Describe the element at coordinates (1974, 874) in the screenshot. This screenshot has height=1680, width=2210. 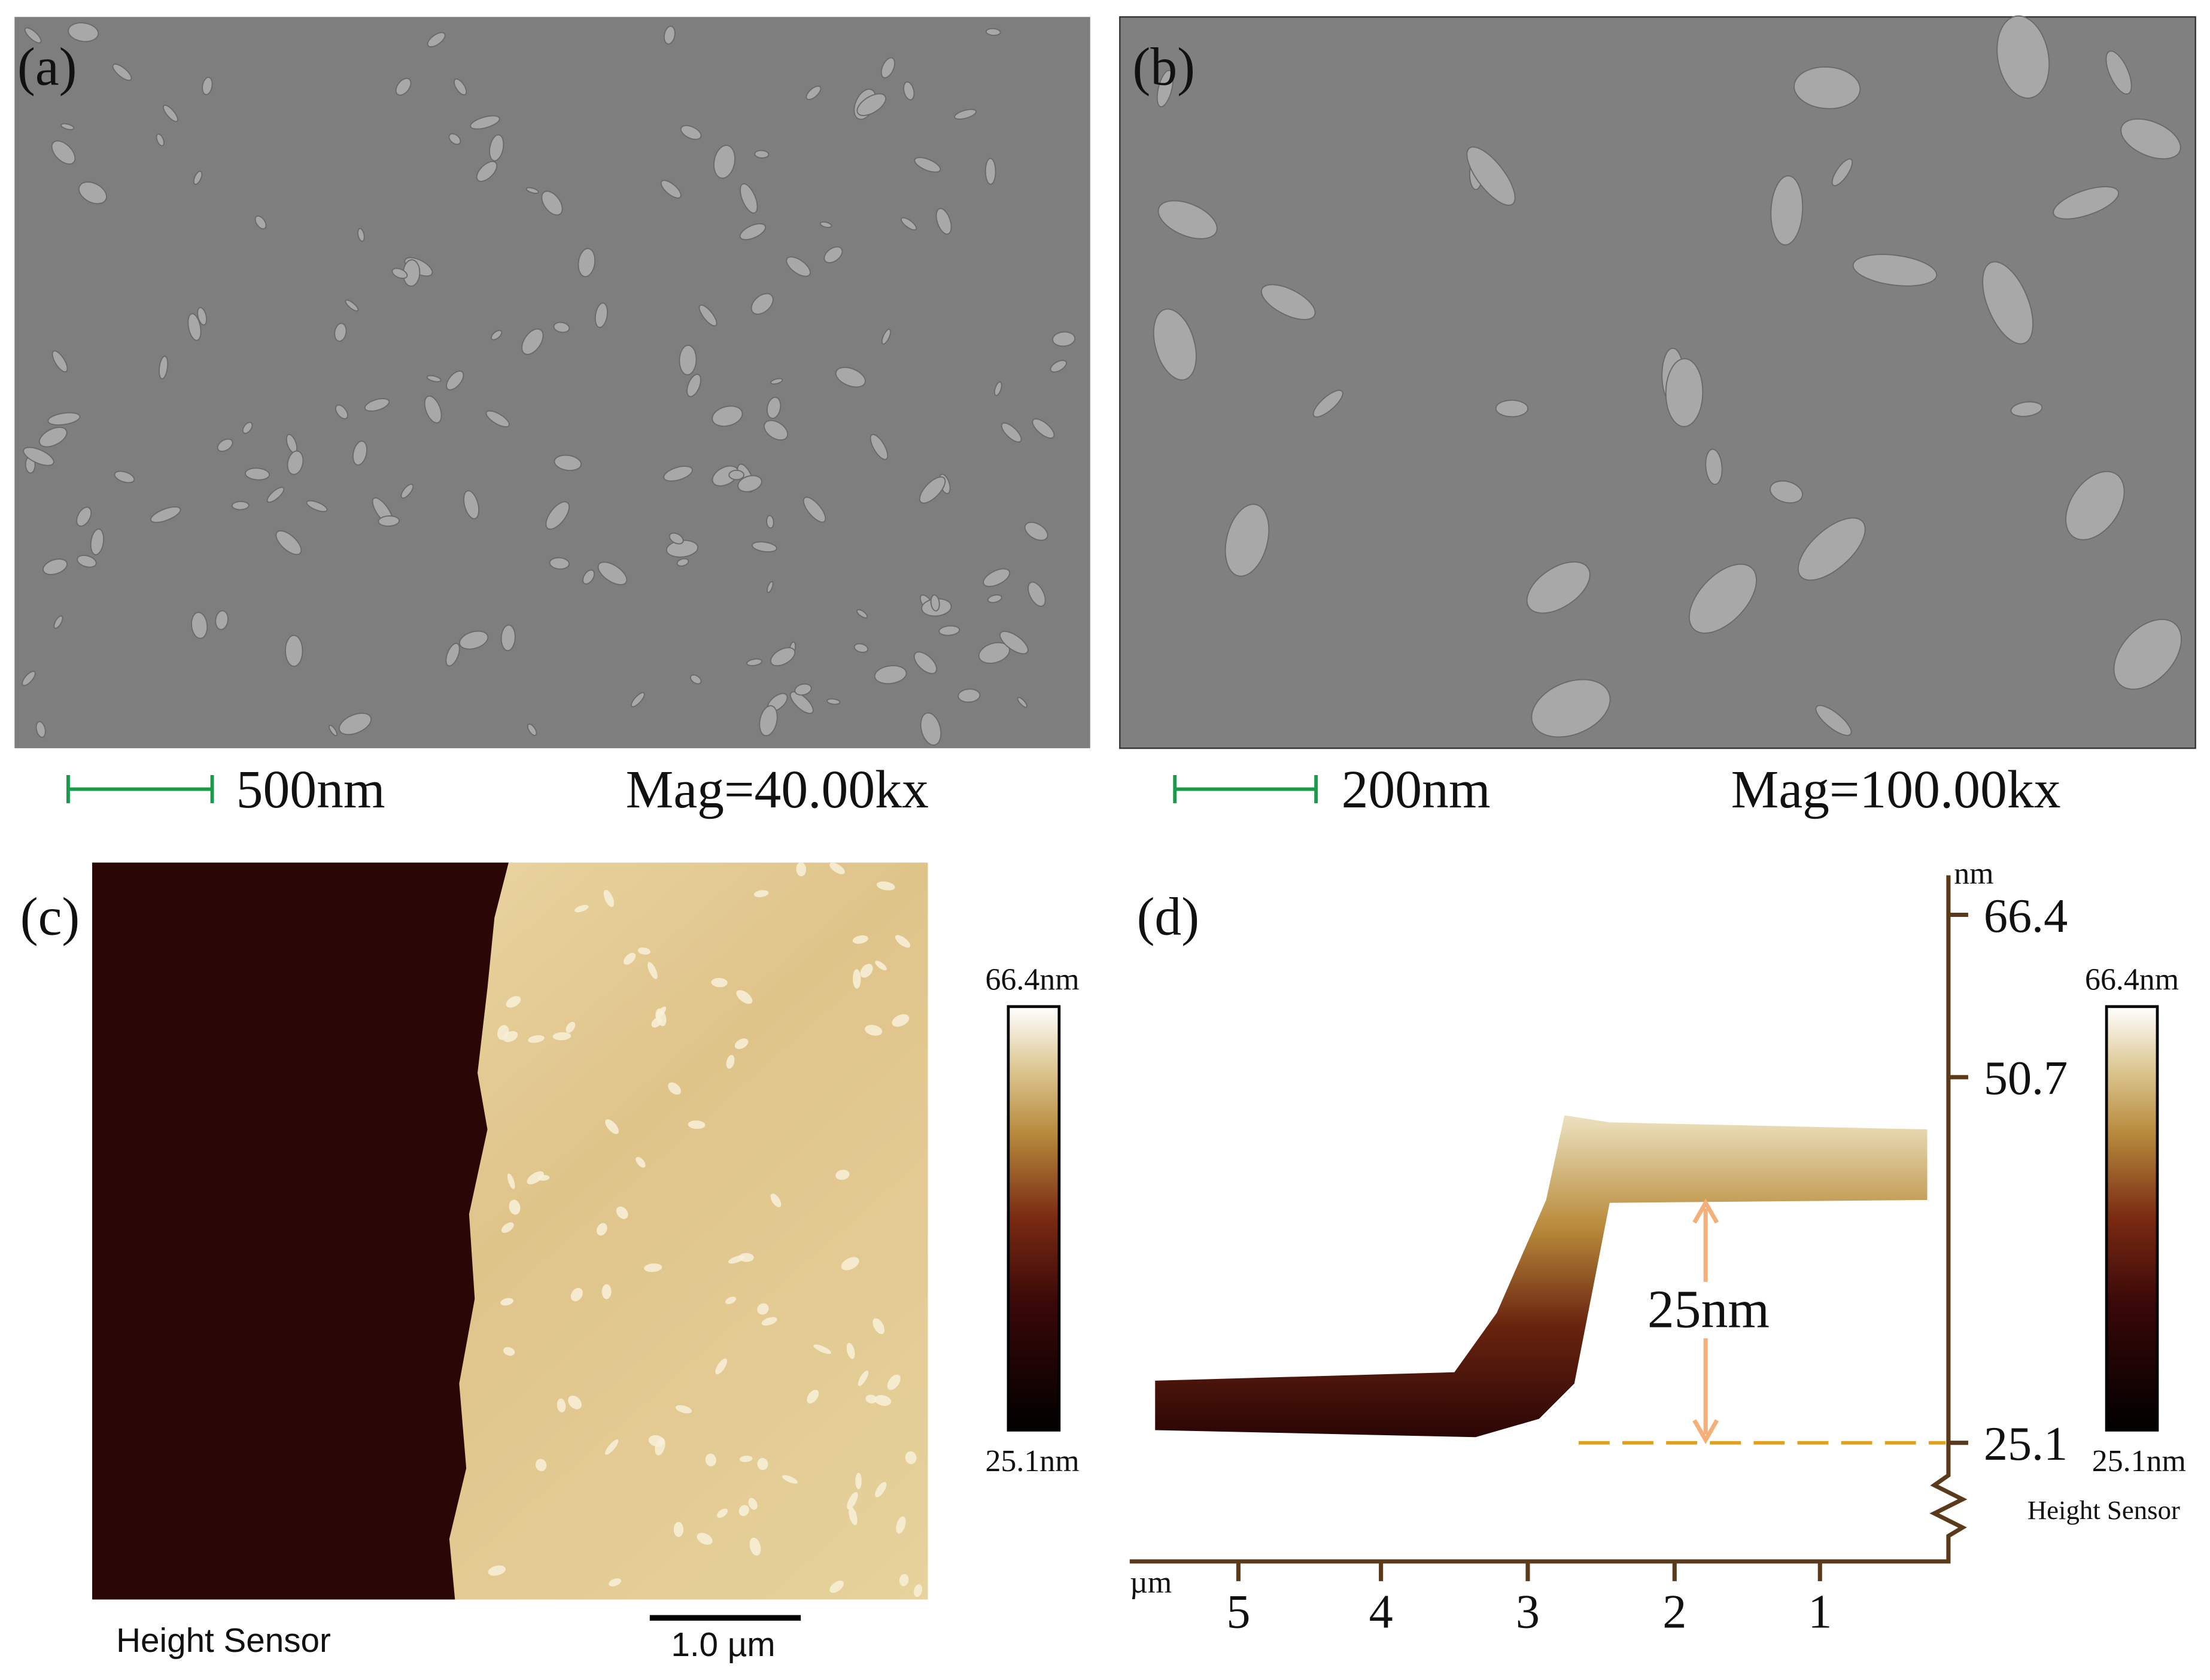
I see `z-unit: nm` at that location.